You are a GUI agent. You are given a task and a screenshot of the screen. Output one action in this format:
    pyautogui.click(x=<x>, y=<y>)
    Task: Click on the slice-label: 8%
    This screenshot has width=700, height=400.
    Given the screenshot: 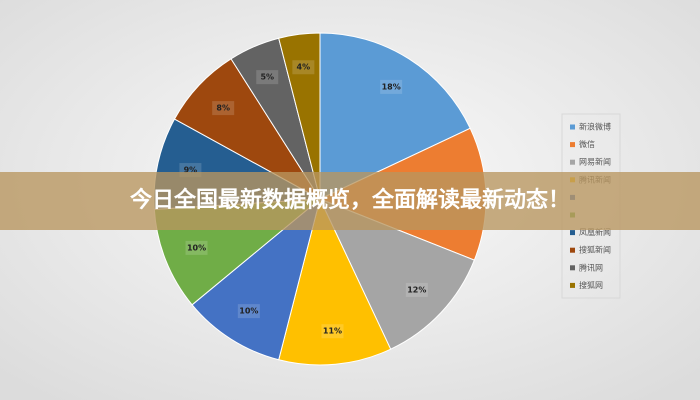 What is the action you would take?
    pyautogui.click(x=223, y=108)
    